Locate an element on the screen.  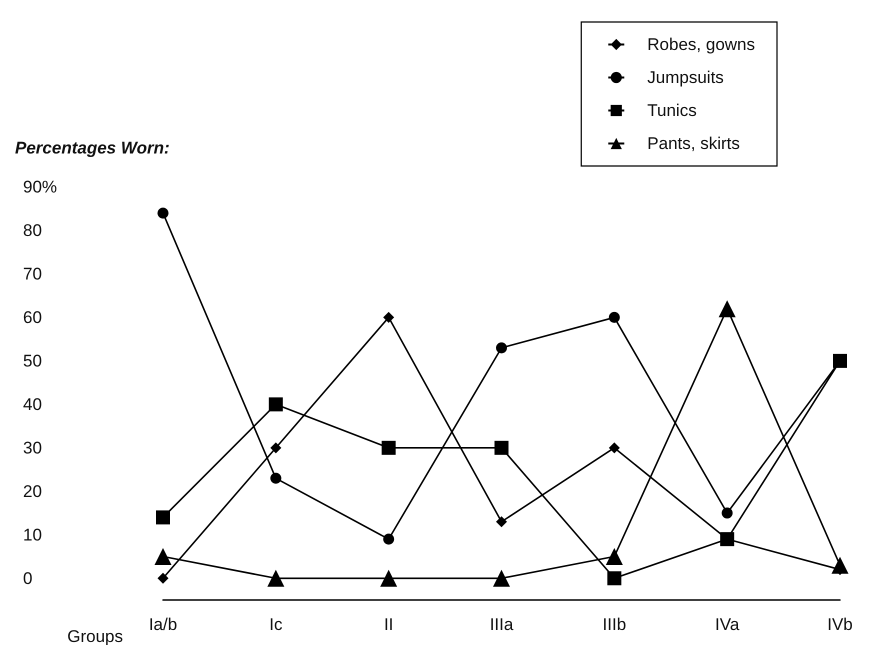
y-tick-label: 30 is located at coordinates (32, 448).